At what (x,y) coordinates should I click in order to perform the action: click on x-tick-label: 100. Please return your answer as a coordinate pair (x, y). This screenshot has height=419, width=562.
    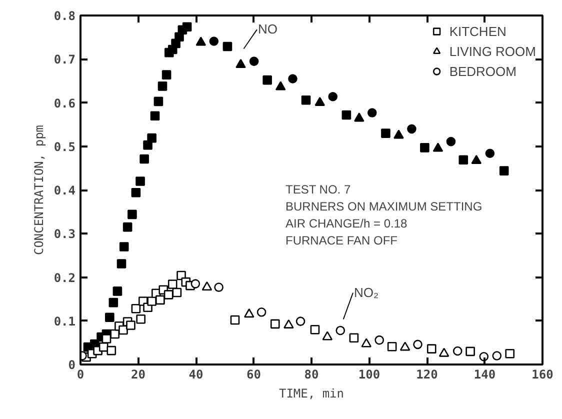
    Looking at the image, I should click on (369, 375).